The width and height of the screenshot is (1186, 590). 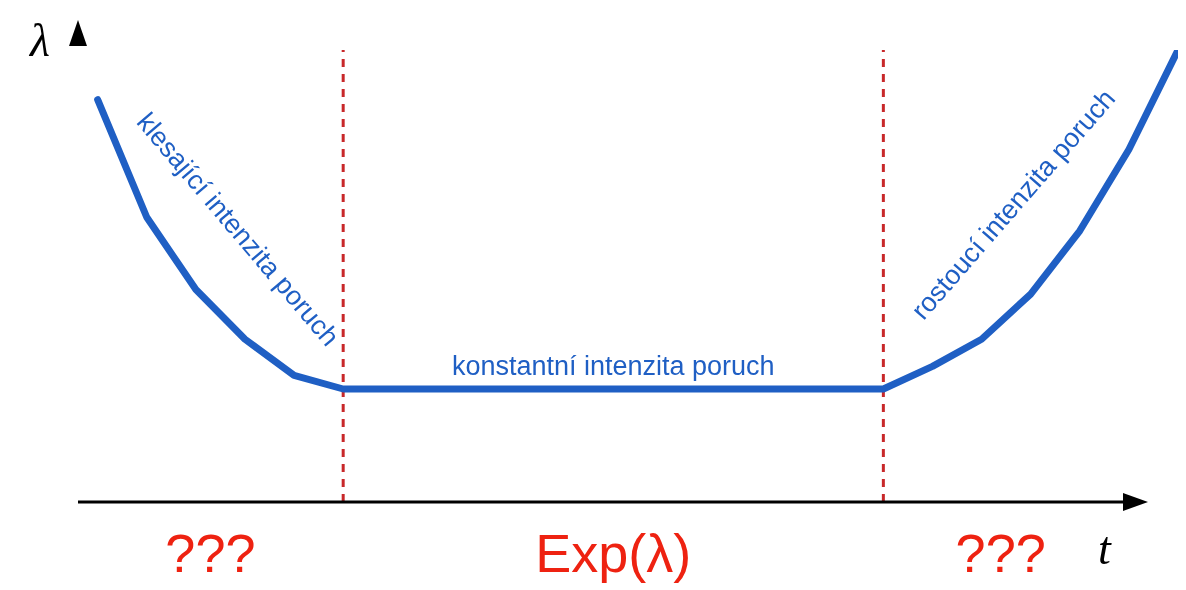 What do you see at coordinates (1105, 548) in the screenshot?
I see `x-axis-title: t` at bounding box center [1105, 548].